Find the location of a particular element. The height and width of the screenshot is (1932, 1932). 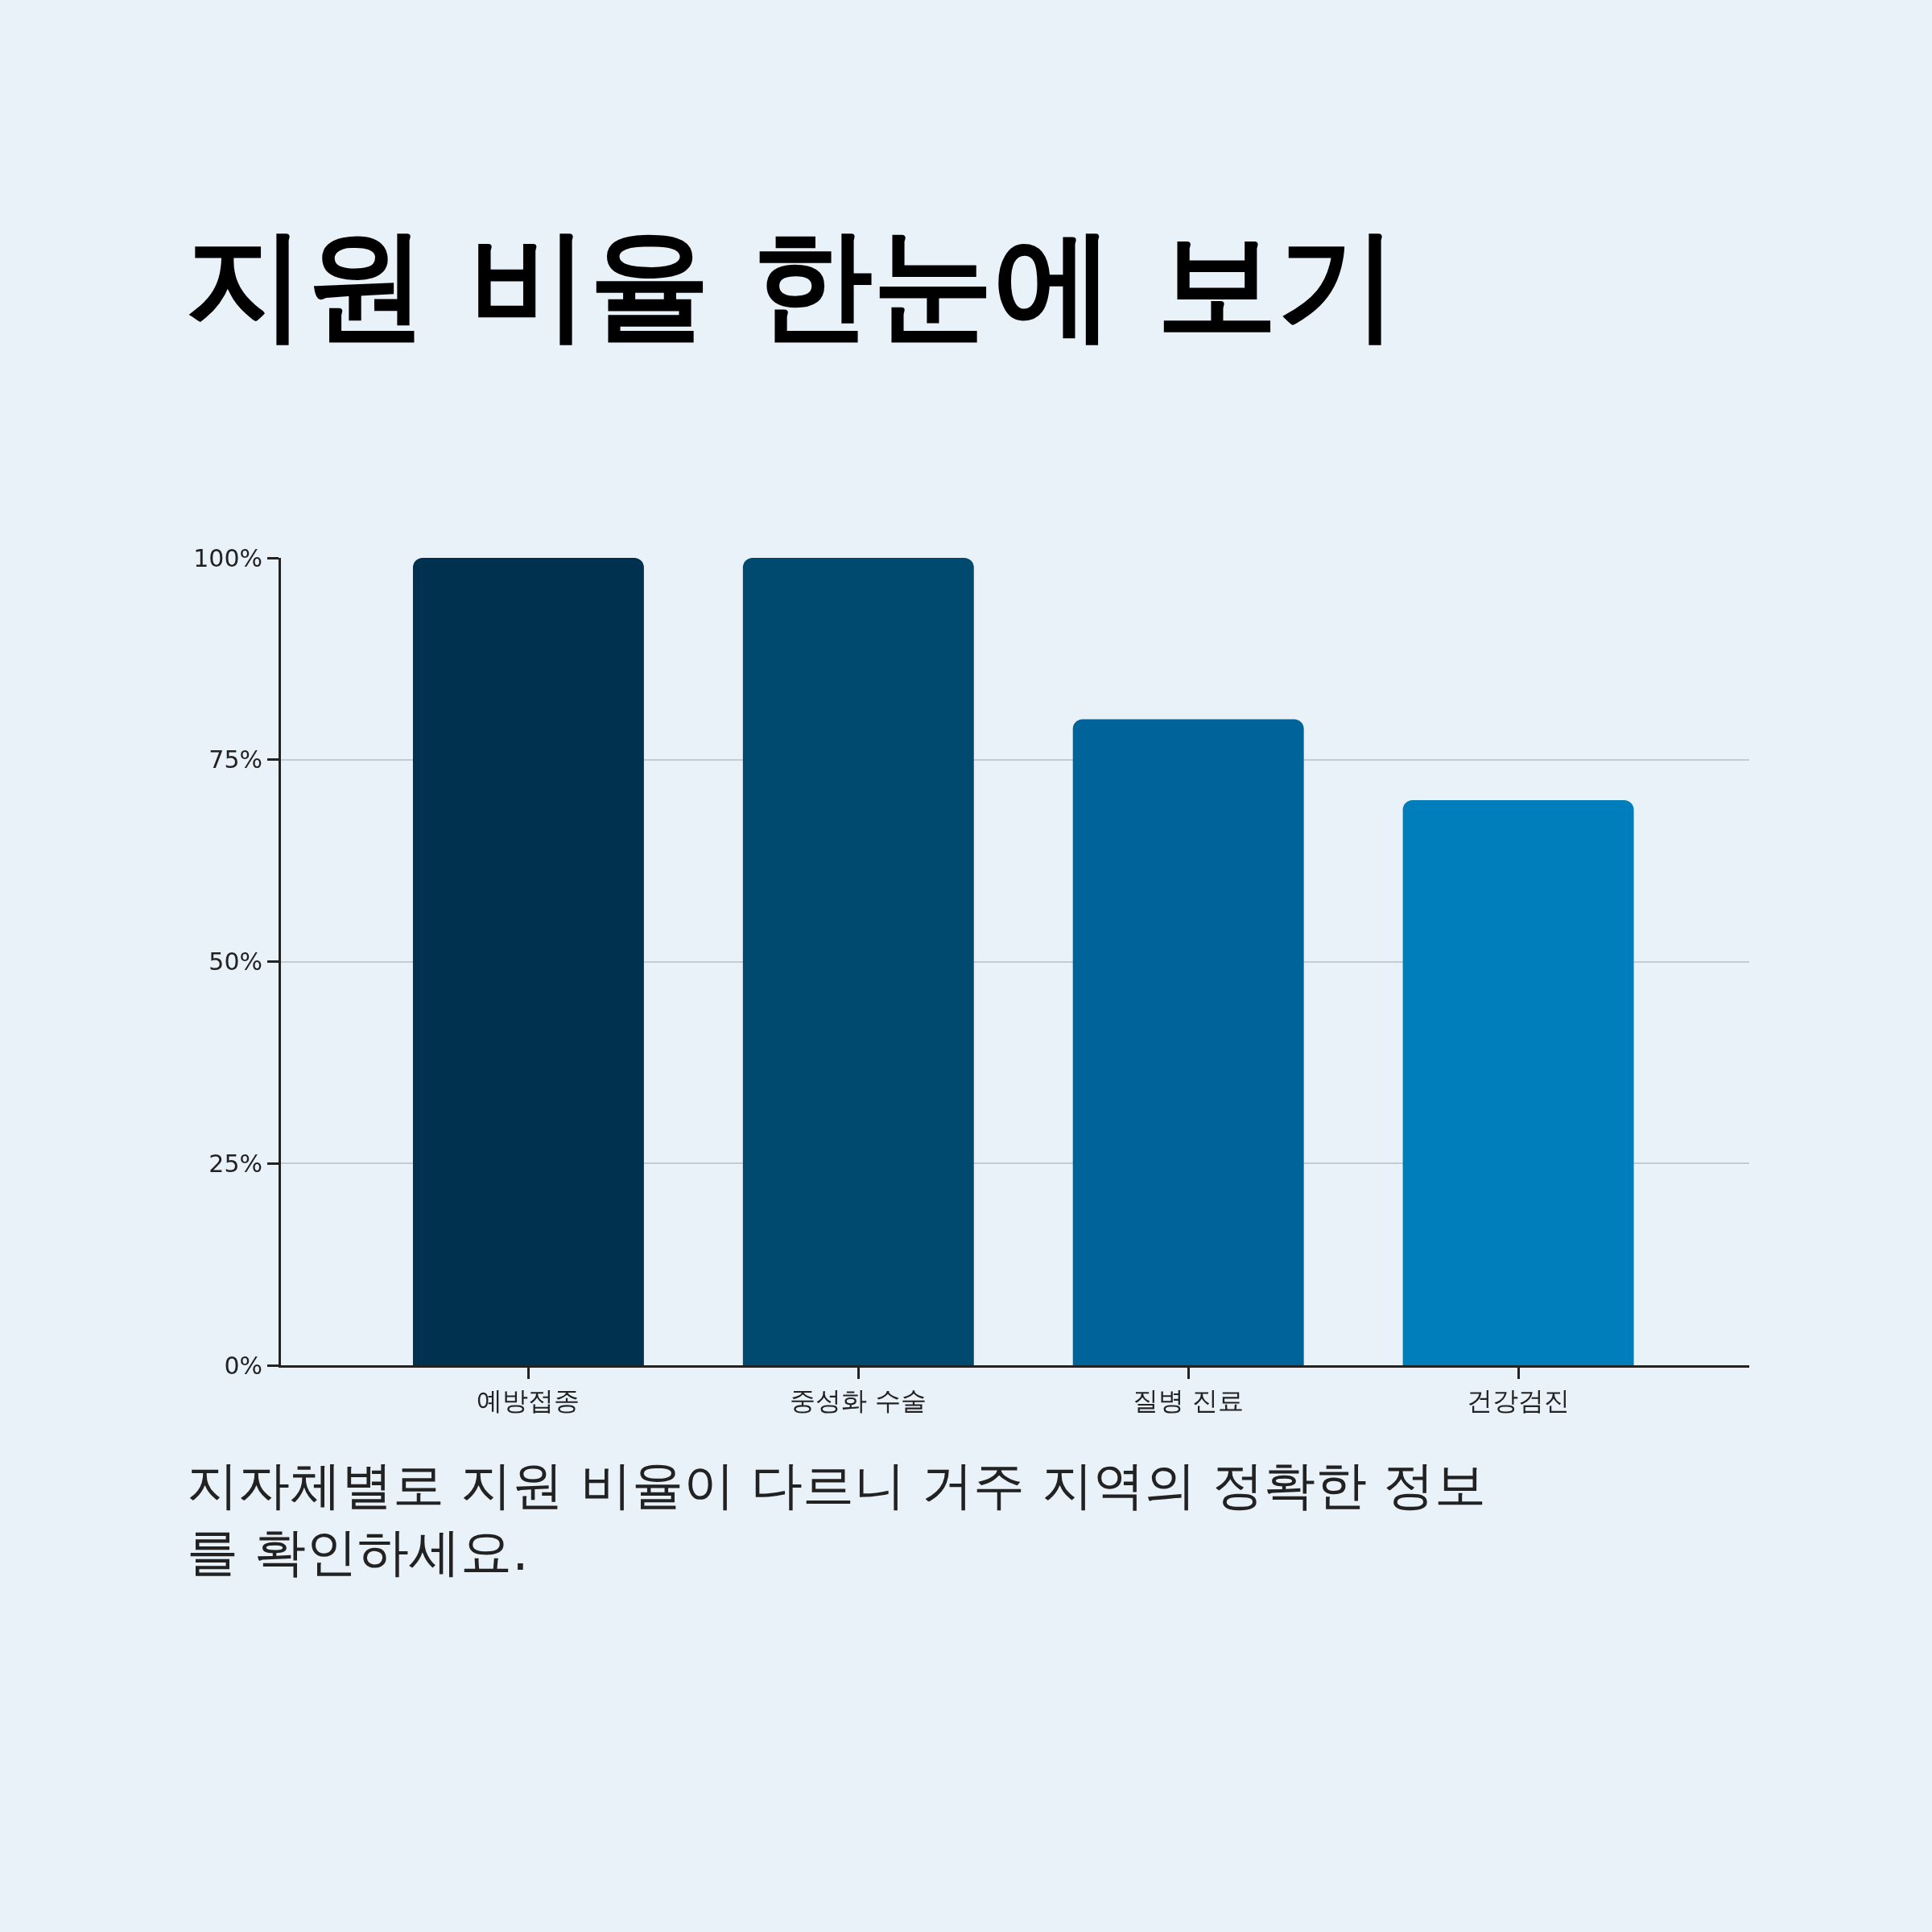

chart-title: 지원 비율 한눈에 보기 is located at coordinates (791, 284).